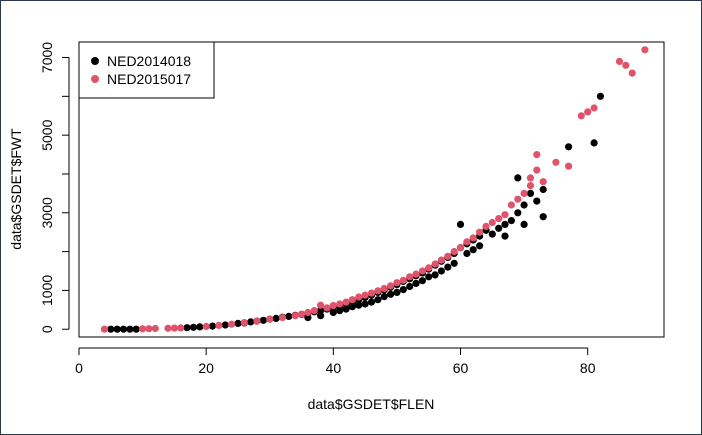 This screenshot has height=435, width=702. I want to click on y-tick-label: 7000, so click(47, 57).